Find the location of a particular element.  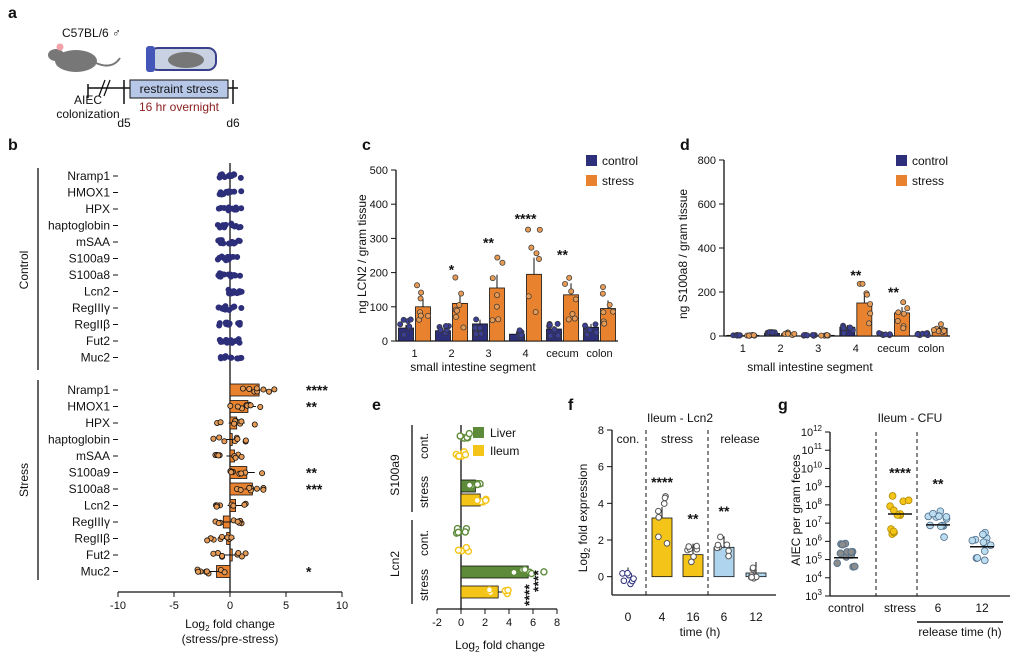

pd-significance-star: ** is located at coordinates (855, 275).